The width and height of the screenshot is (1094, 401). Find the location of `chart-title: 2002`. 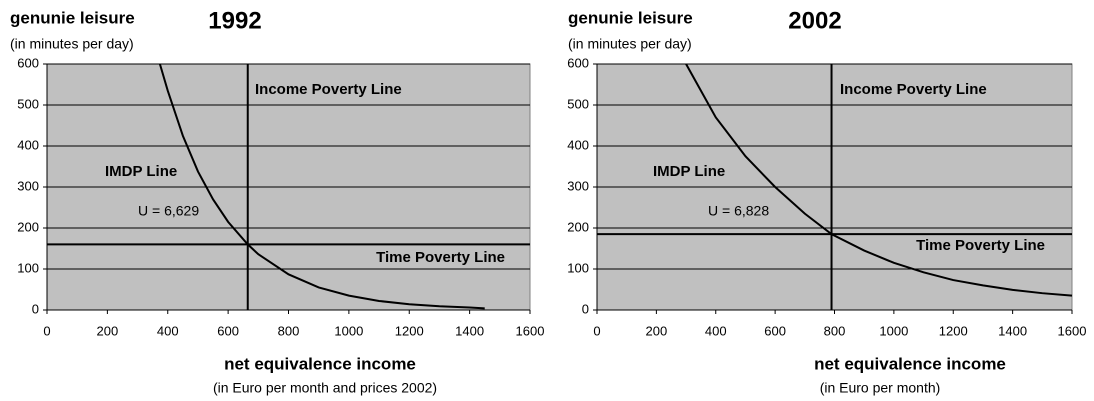

chart-title: 2002 is located at coordinates (814, 20).